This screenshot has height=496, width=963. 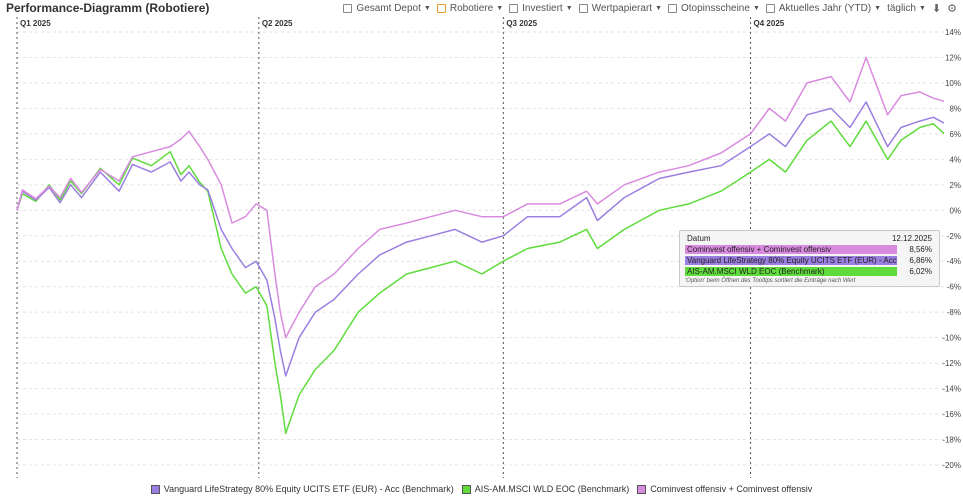 What do you see at coordinates (953, 83) in the screenshot?
I see `y-tick-label: 10%` at bounding box center [953, 83].